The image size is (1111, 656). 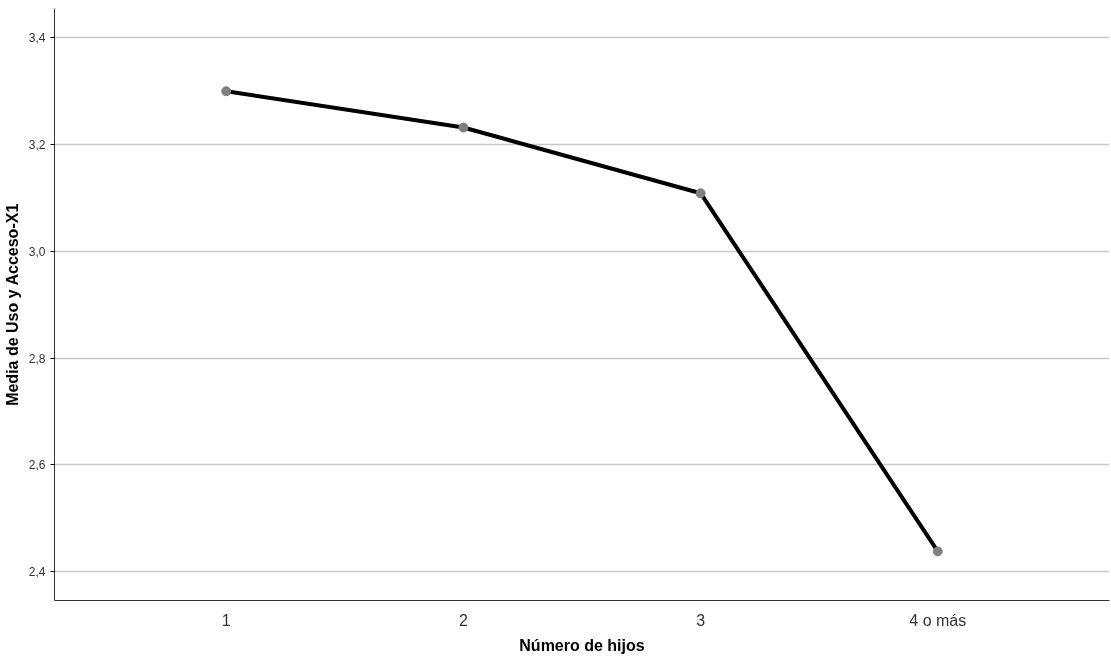 What do you see at coordinates (12, 304) in the screenshot?
I see `y-axis-title: Media de Uso y Acceso-X1` at bounding box center [12, 304].